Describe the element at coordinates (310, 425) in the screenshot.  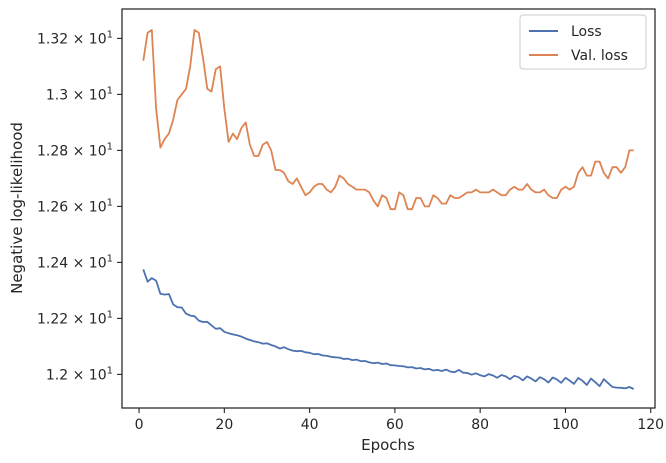
I see `x-tick-label: 40` at that location.